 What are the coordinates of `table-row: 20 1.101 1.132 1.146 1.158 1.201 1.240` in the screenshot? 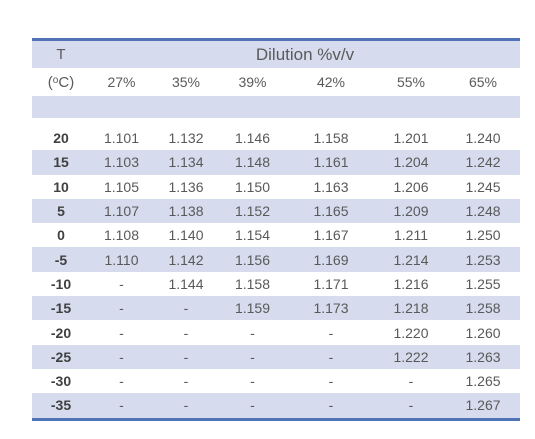 It's located at (276, 138).